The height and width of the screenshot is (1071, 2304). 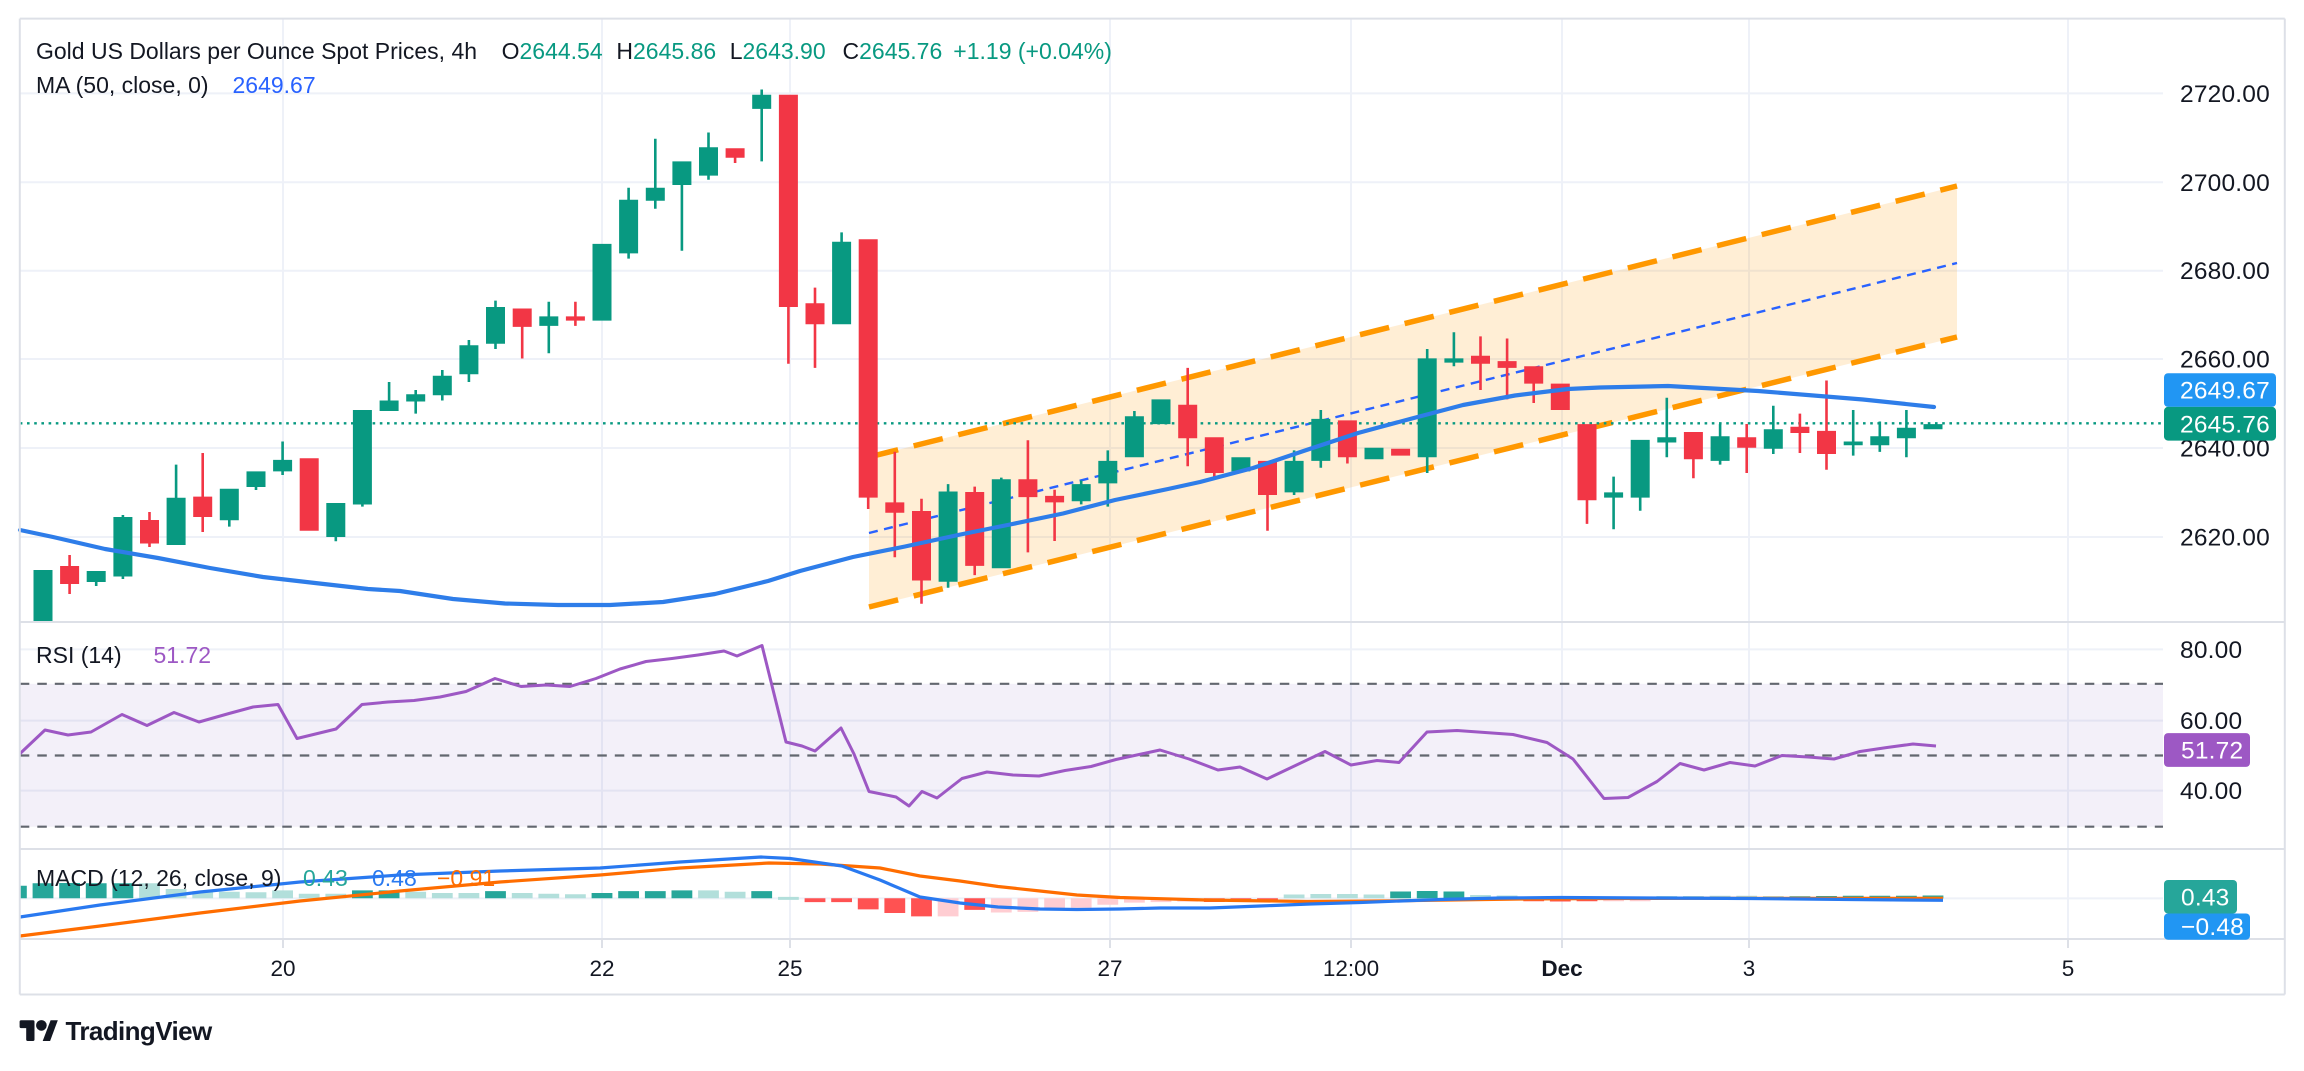 What do you see at coordinates (2225, 271) in the screenshot?
I see `svg-text: 2680.00` at bounding box center [2225, 271].